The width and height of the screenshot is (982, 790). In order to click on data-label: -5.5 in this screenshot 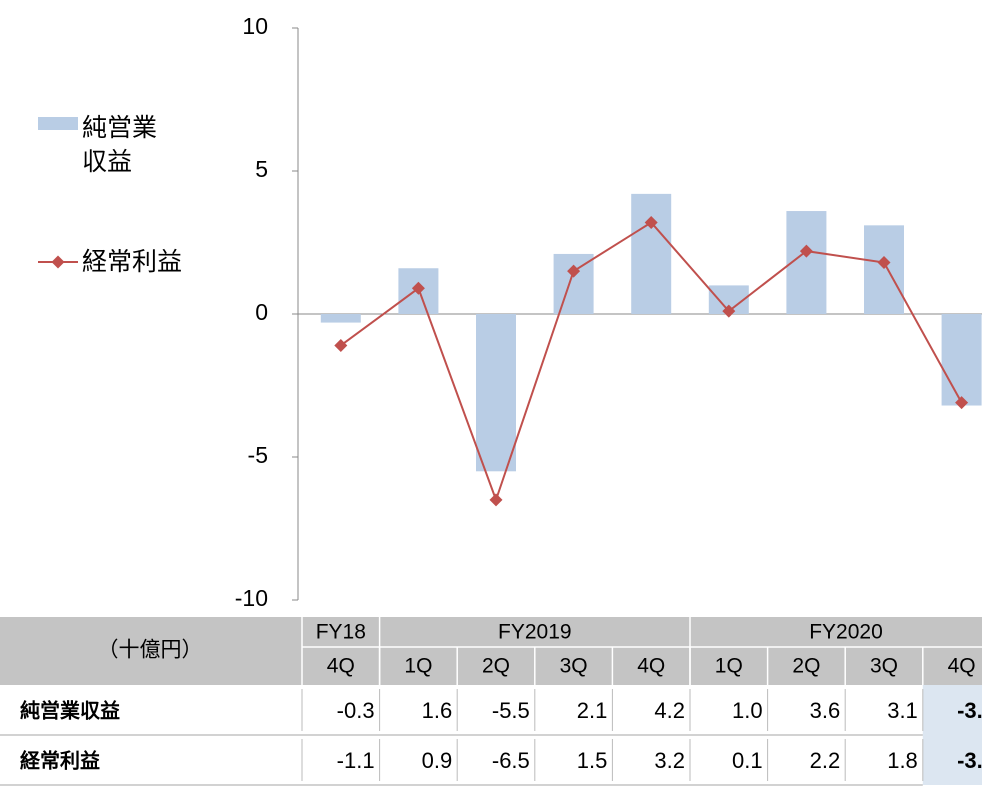, I will do `click(511, 710)`.